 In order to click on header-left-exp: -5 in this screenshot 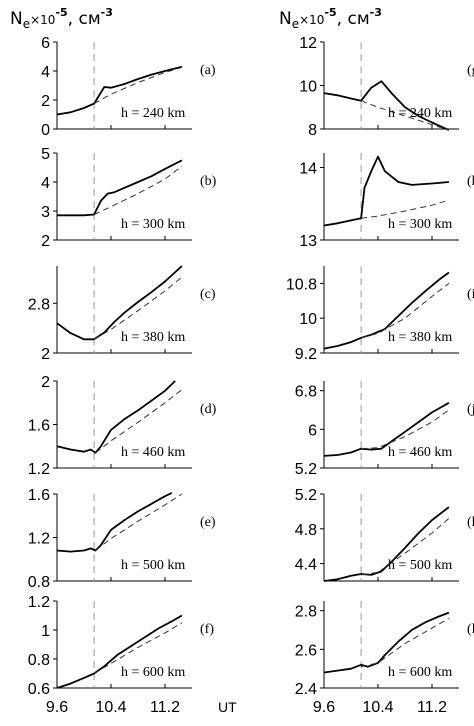, I will do `click(61, 12)`.